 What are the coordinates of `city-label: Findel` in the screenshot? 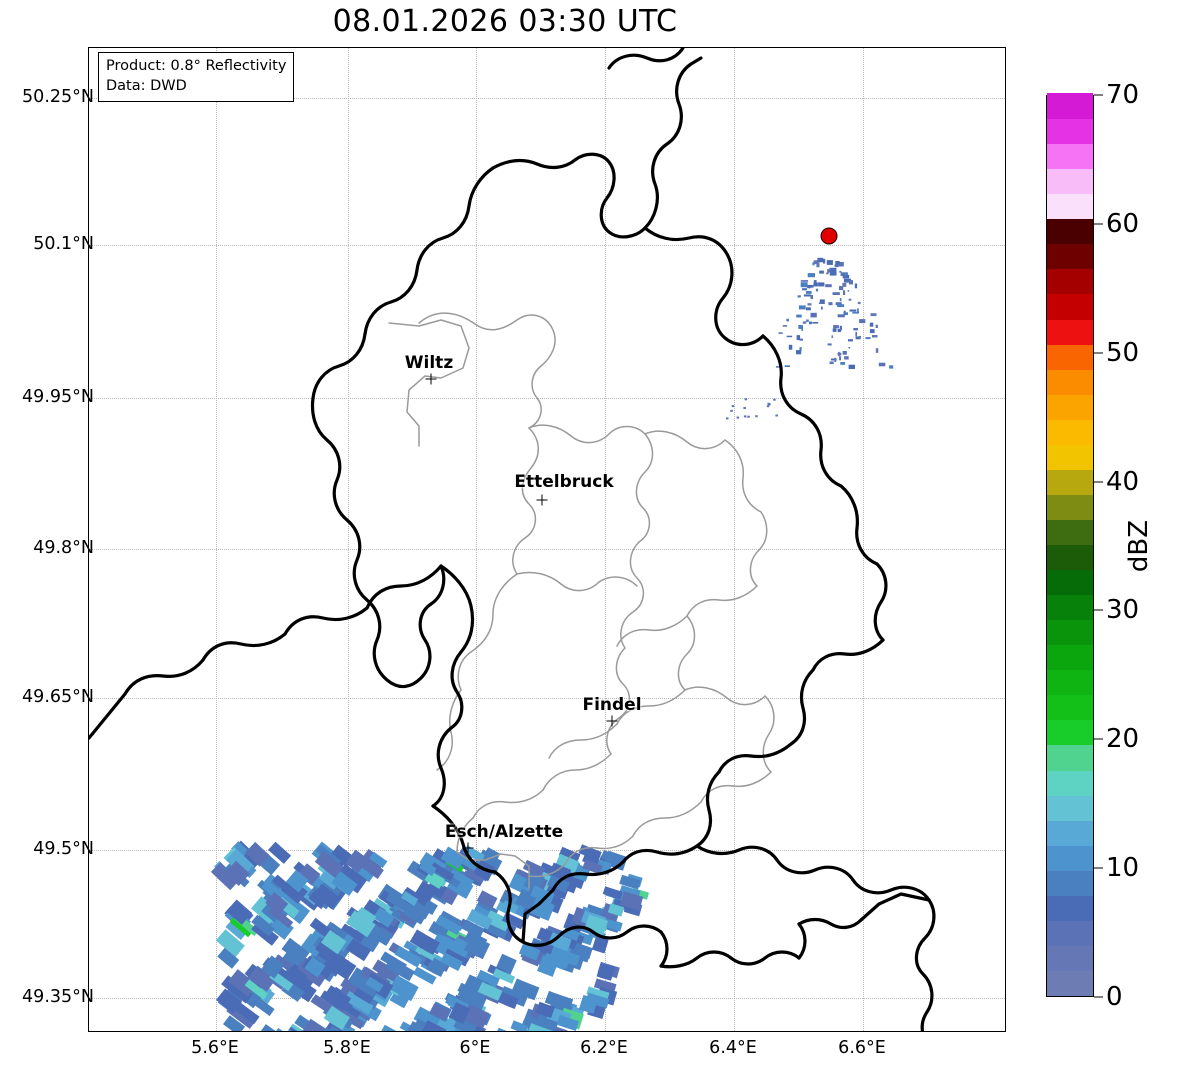 It's located at (612, 705).